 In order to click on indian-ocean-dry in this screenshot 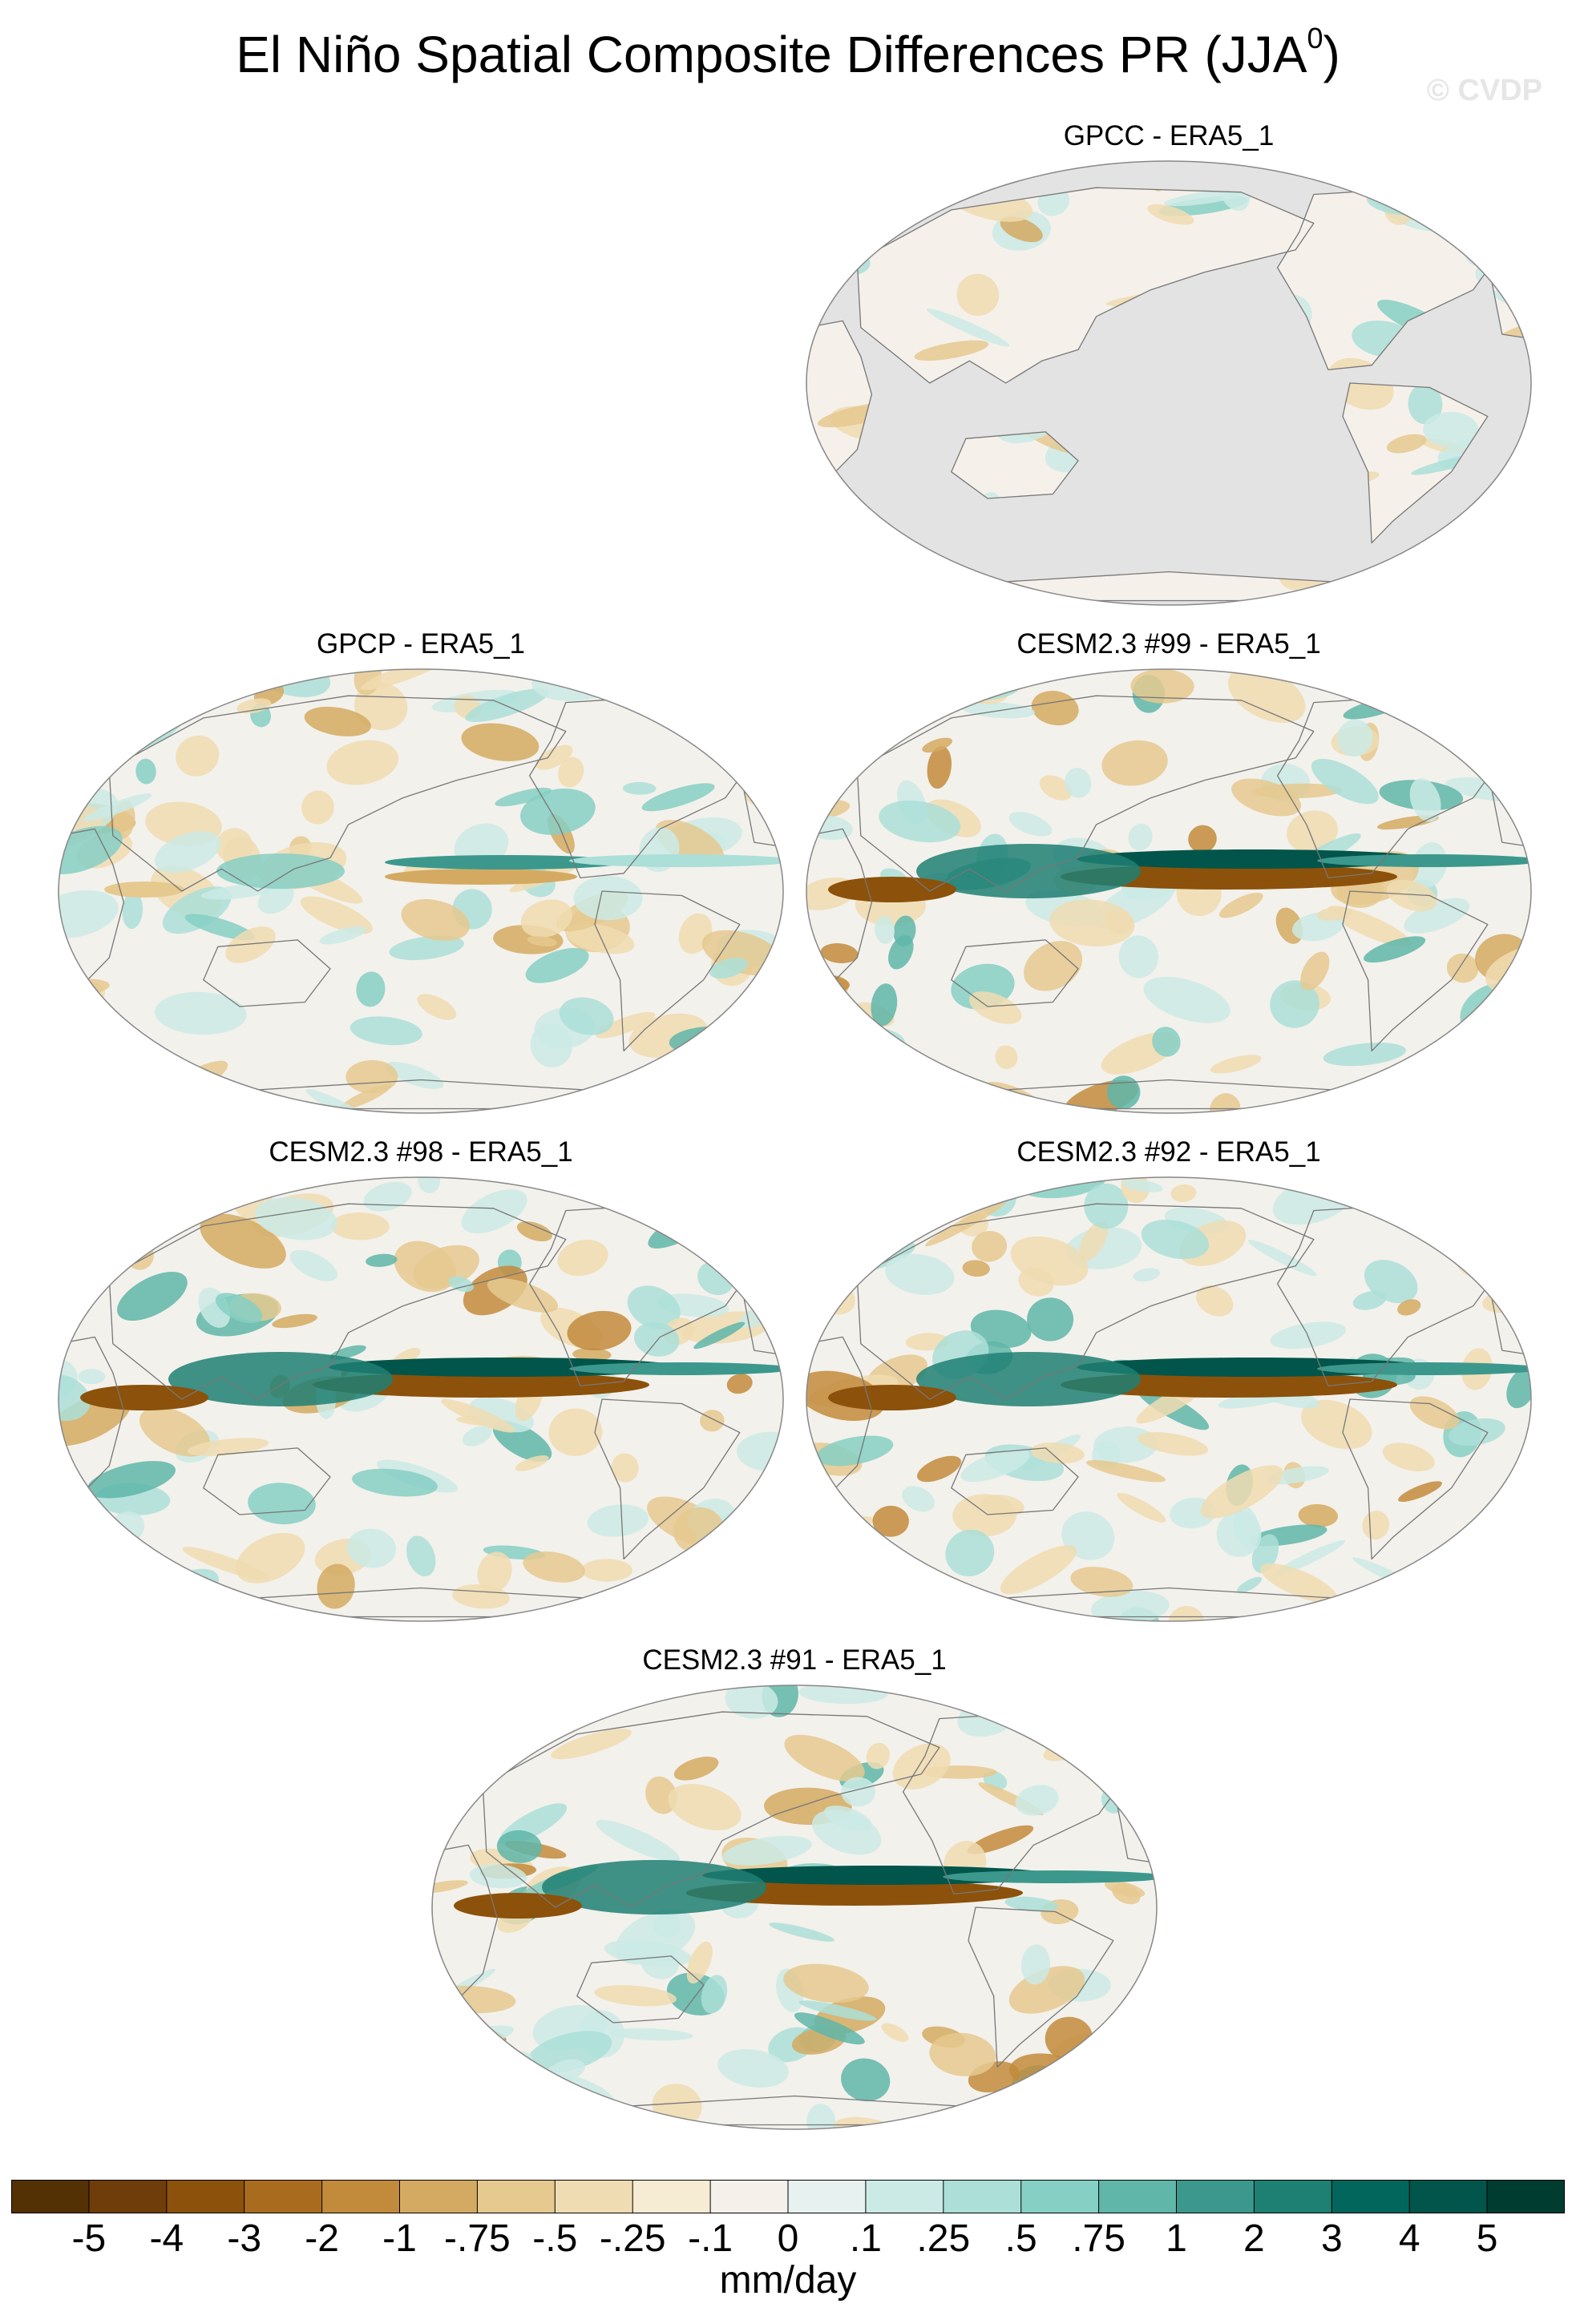, I will do `click(144, 890)`.